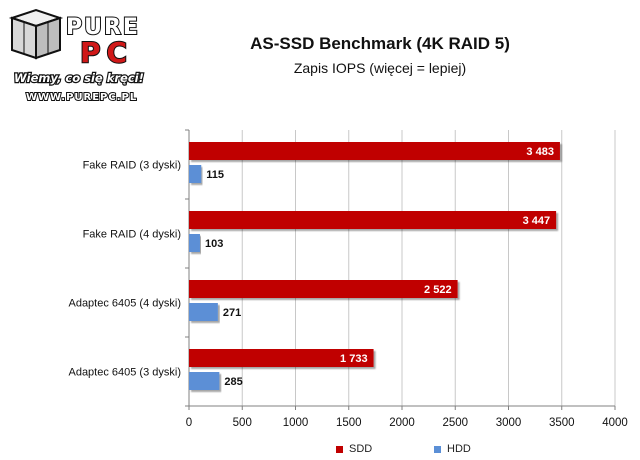 This screenshot has height=460, width=640. I want to click on logo-slogan: Wiemy, co się kręci!, so click(79, 78).